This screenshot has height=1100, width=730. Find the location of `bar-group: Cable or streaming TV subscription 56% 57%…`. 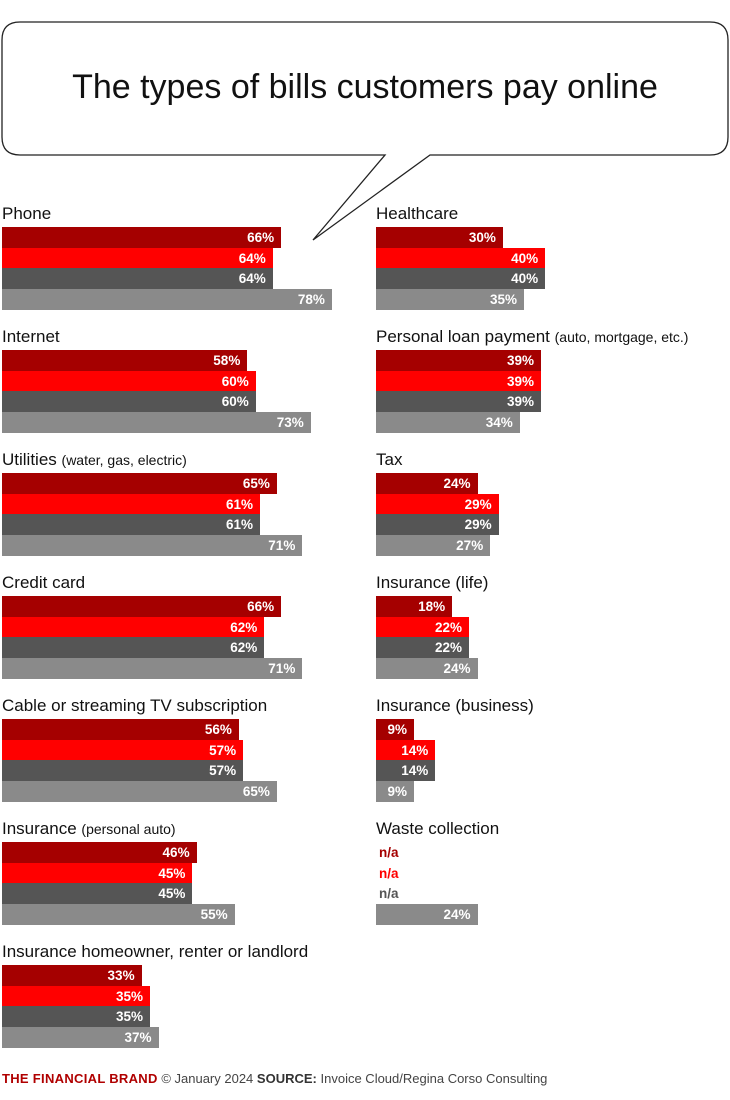

bar-group: Cable or streaming TV subscription 56% 57%… is located at coordinates (182, 749).